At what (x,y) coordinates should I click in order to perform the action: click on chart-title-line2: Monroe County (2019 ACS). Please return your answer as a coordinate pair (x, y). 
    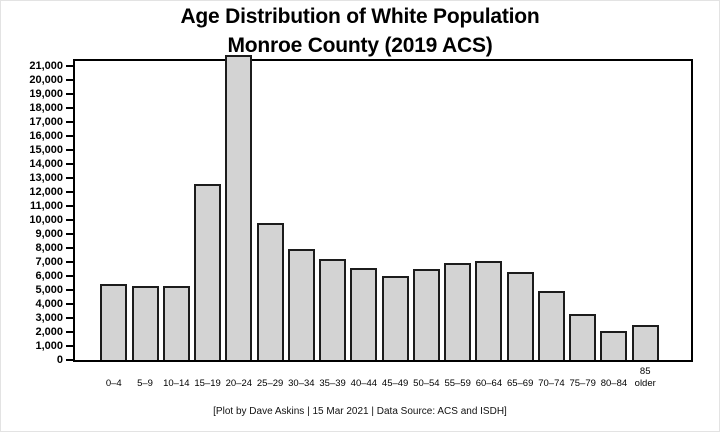
    Looking at the image, I should click on (360, 45).